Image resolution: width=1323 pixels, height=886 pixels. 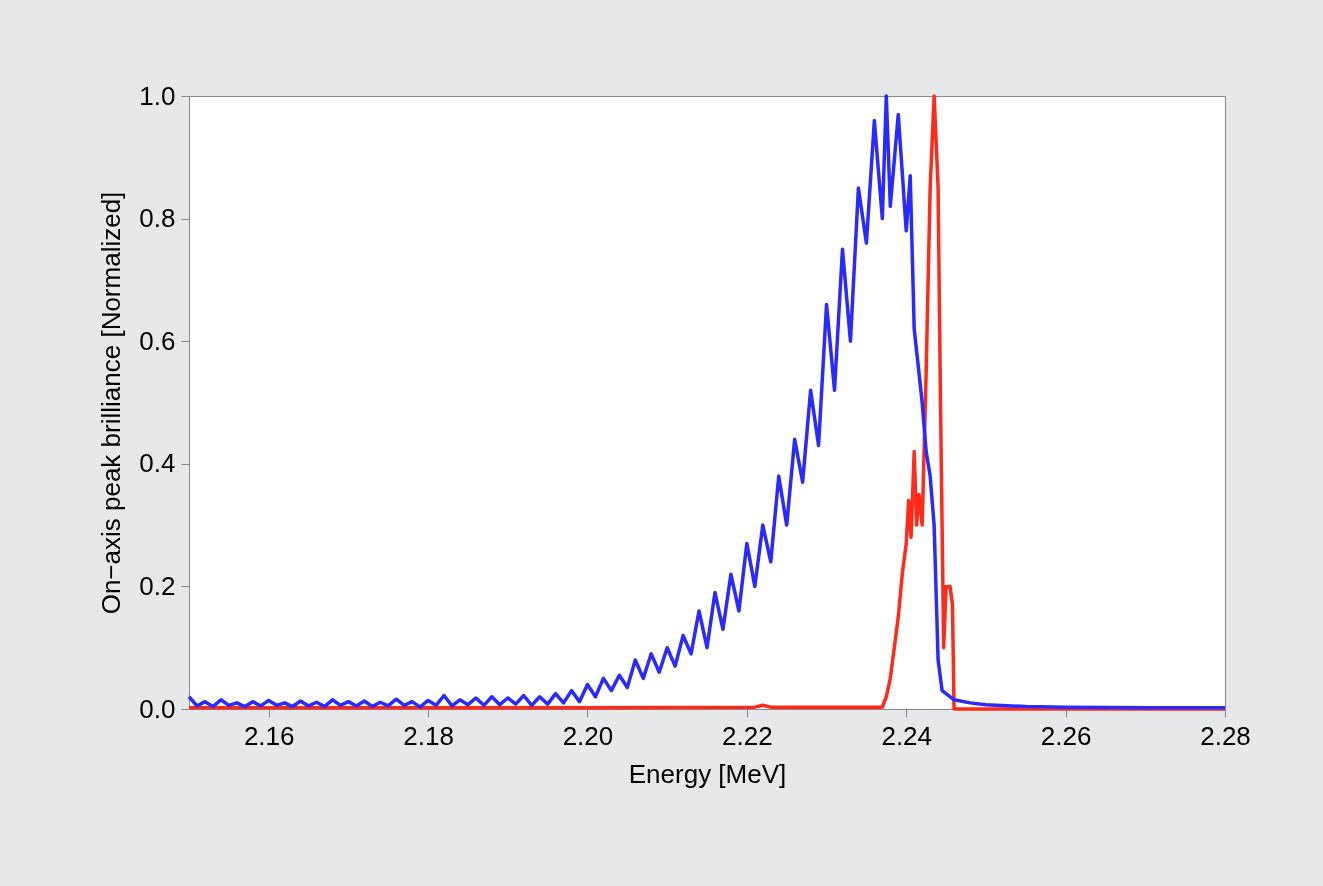 What do you see at coordinates (157, 340) in the screenshot?
I see `y-tick-label: 0.6` at bounding box center [157, 340].